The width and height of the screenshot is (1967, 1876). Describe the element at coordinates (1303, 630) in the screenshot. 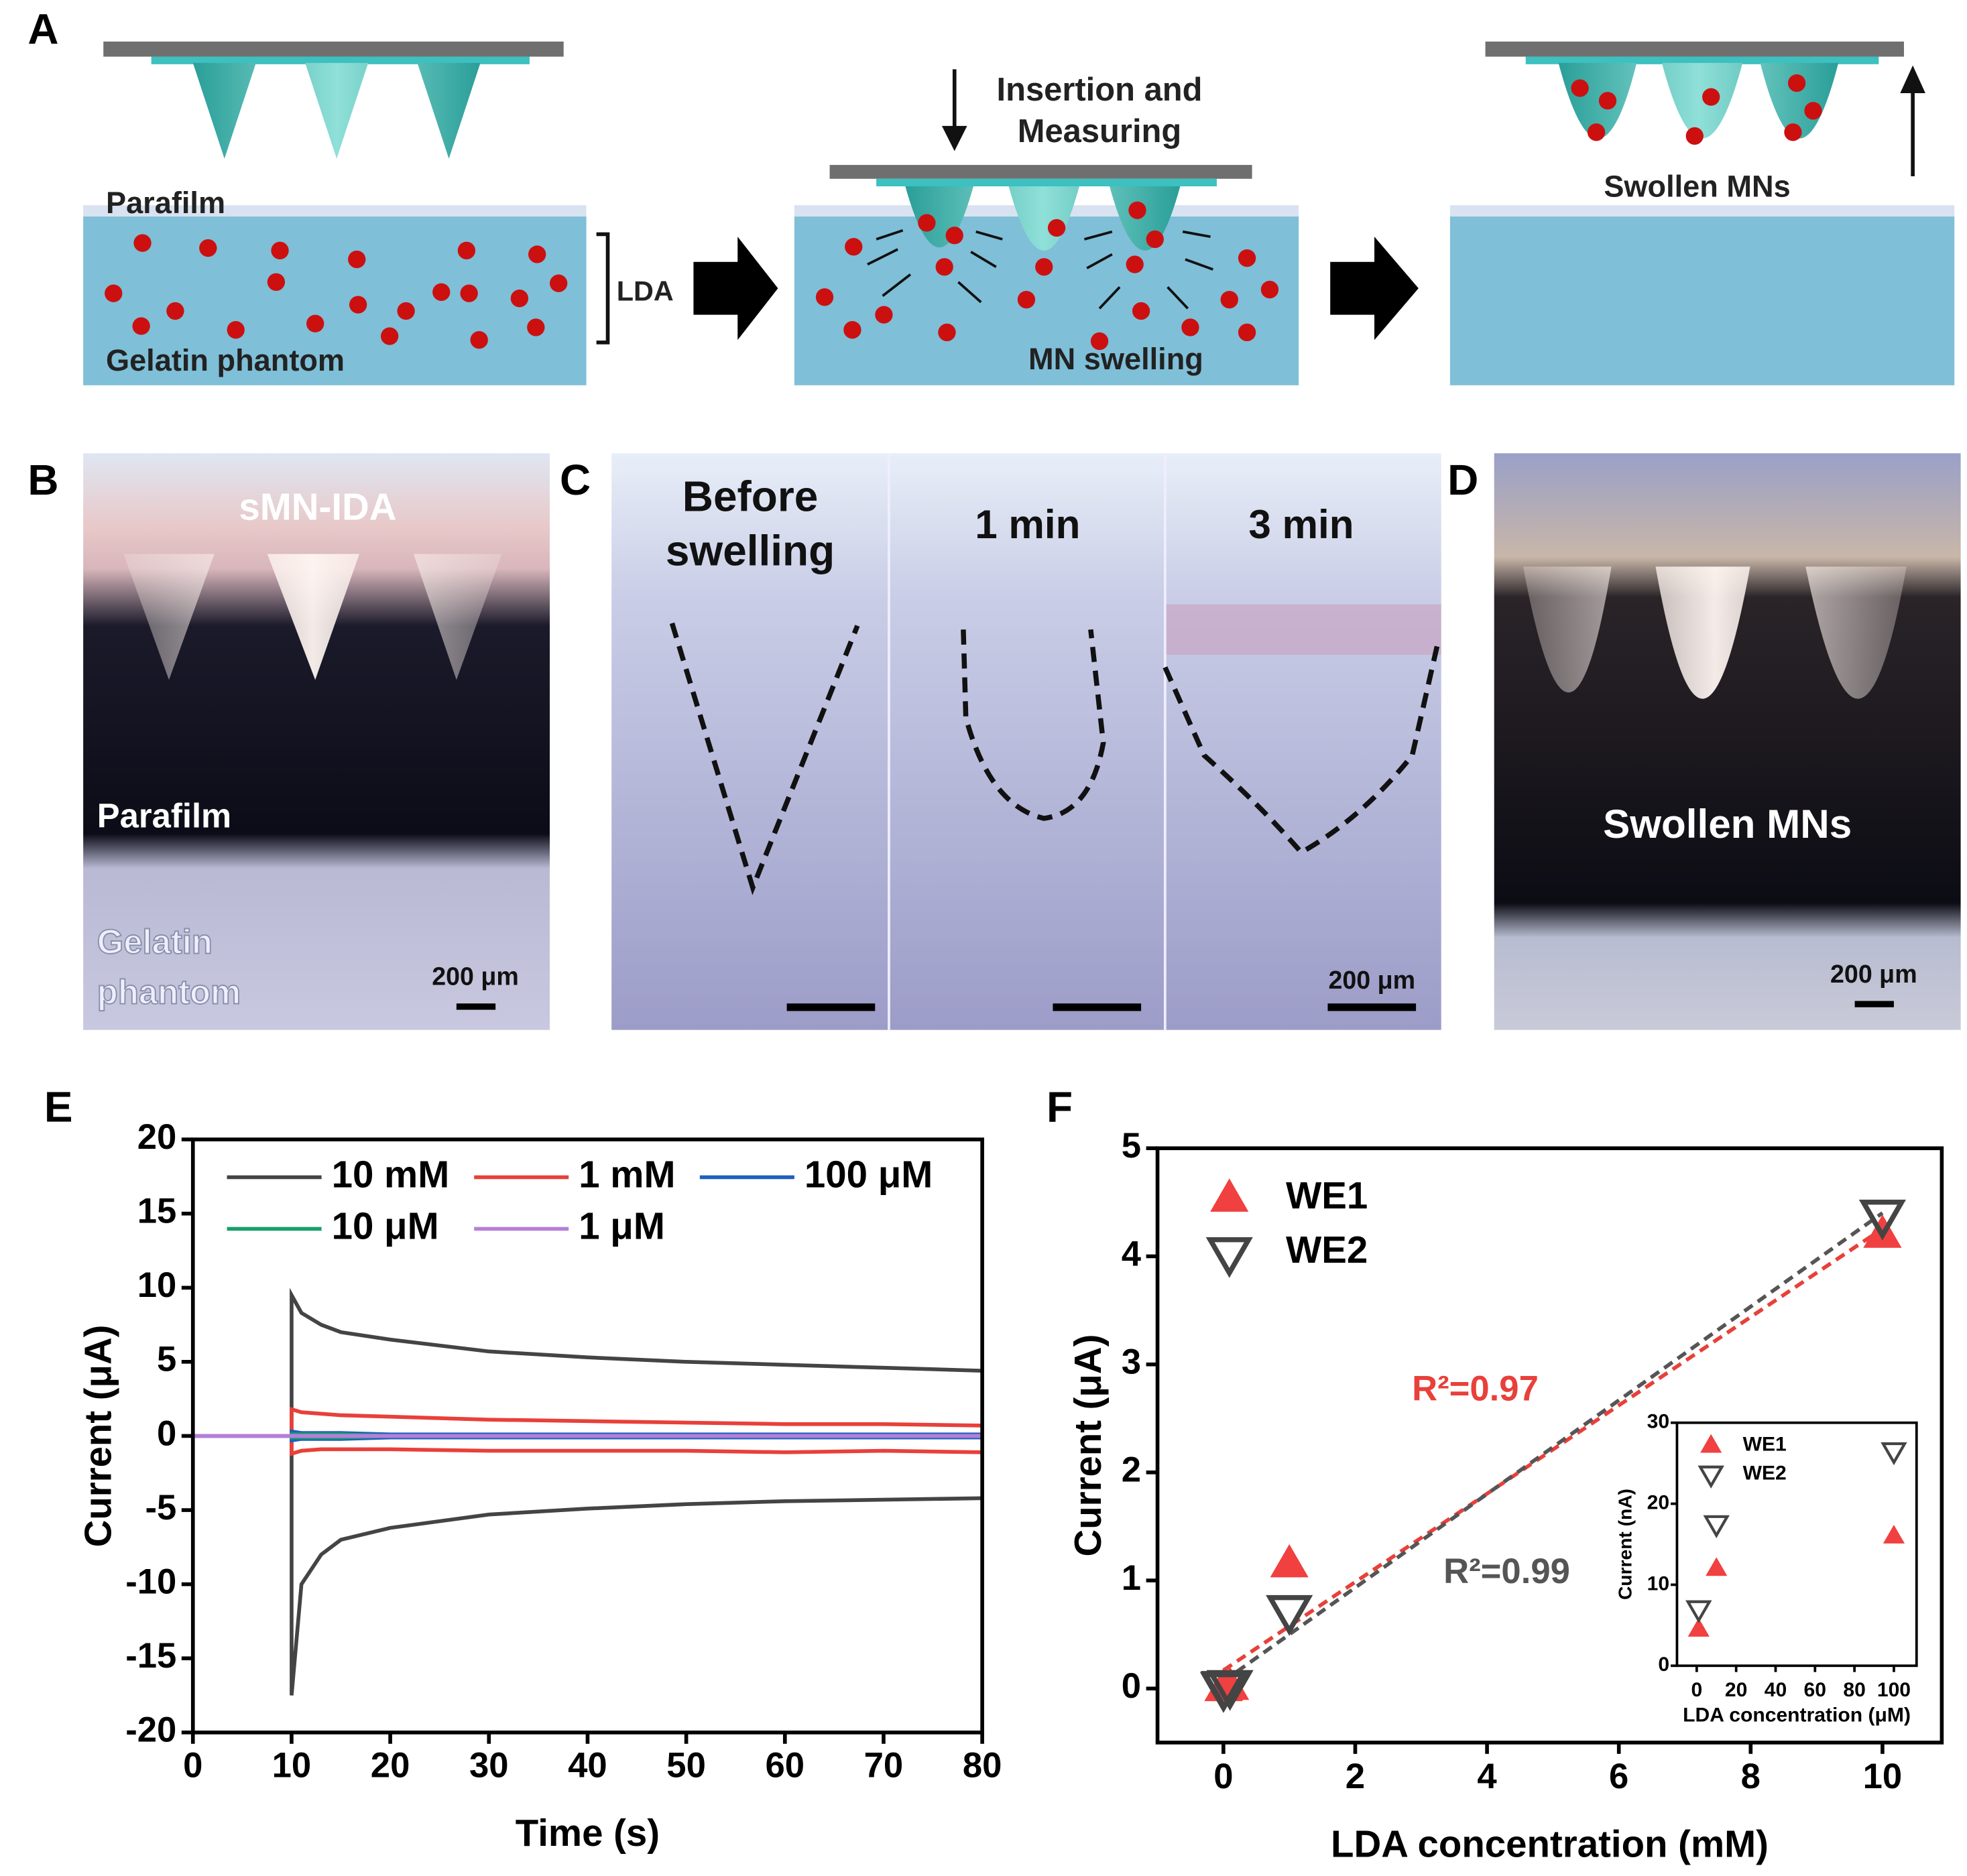

I see `band` at that location.